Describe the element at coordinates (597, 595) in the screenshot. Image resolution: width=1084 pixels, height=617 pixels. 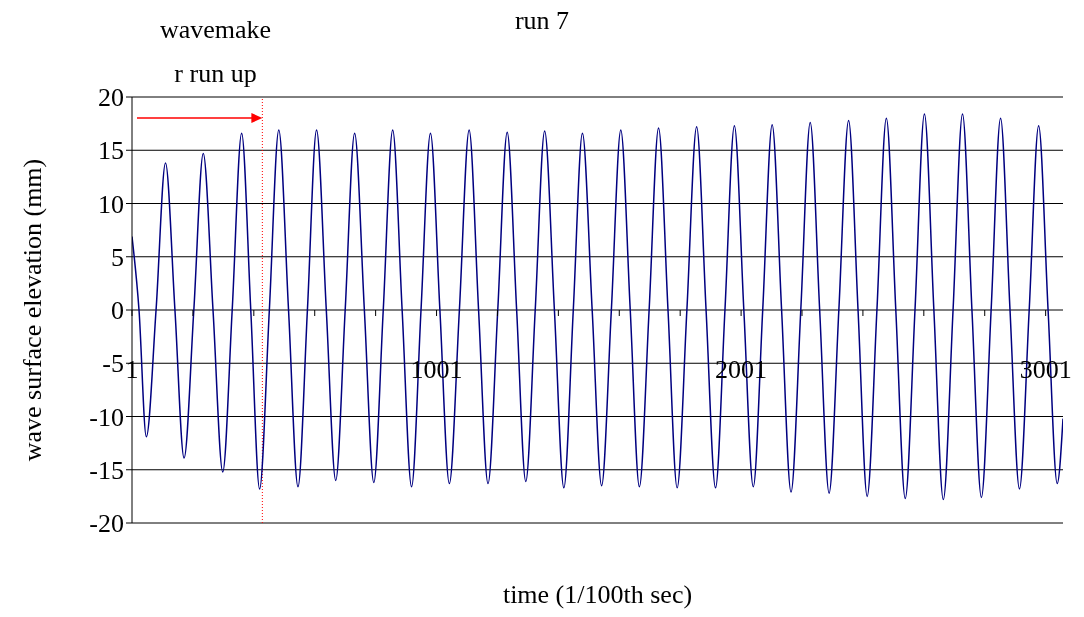
I see `x-axis-title: time (1/100th sec)` at that location.